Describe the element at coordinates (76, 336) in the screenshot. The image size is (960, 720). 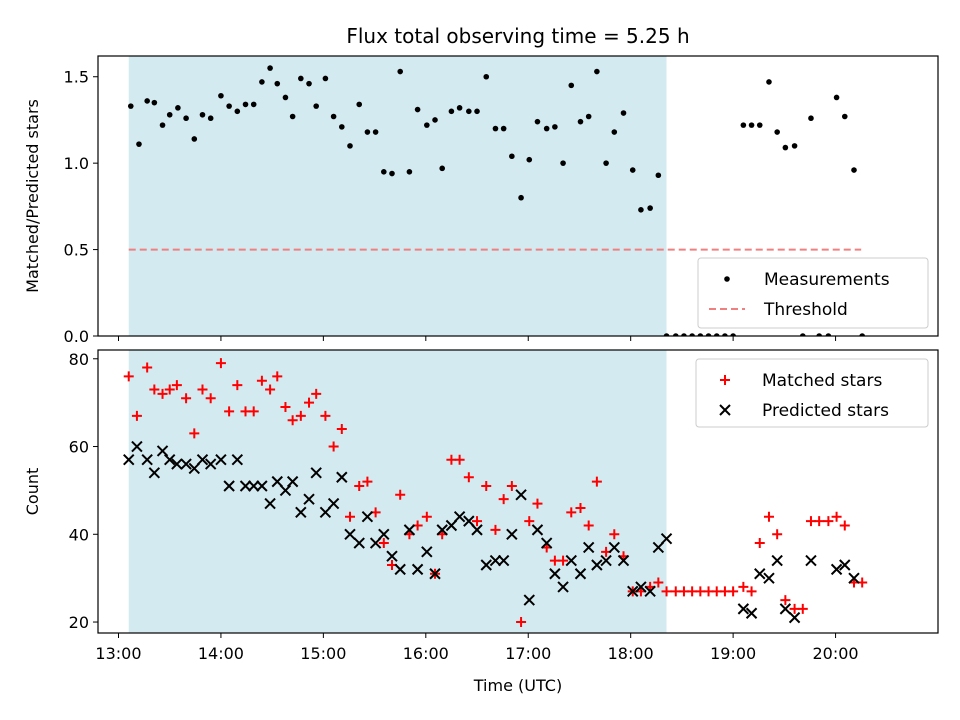
I see `y-tick-label: 0.0` at that location.